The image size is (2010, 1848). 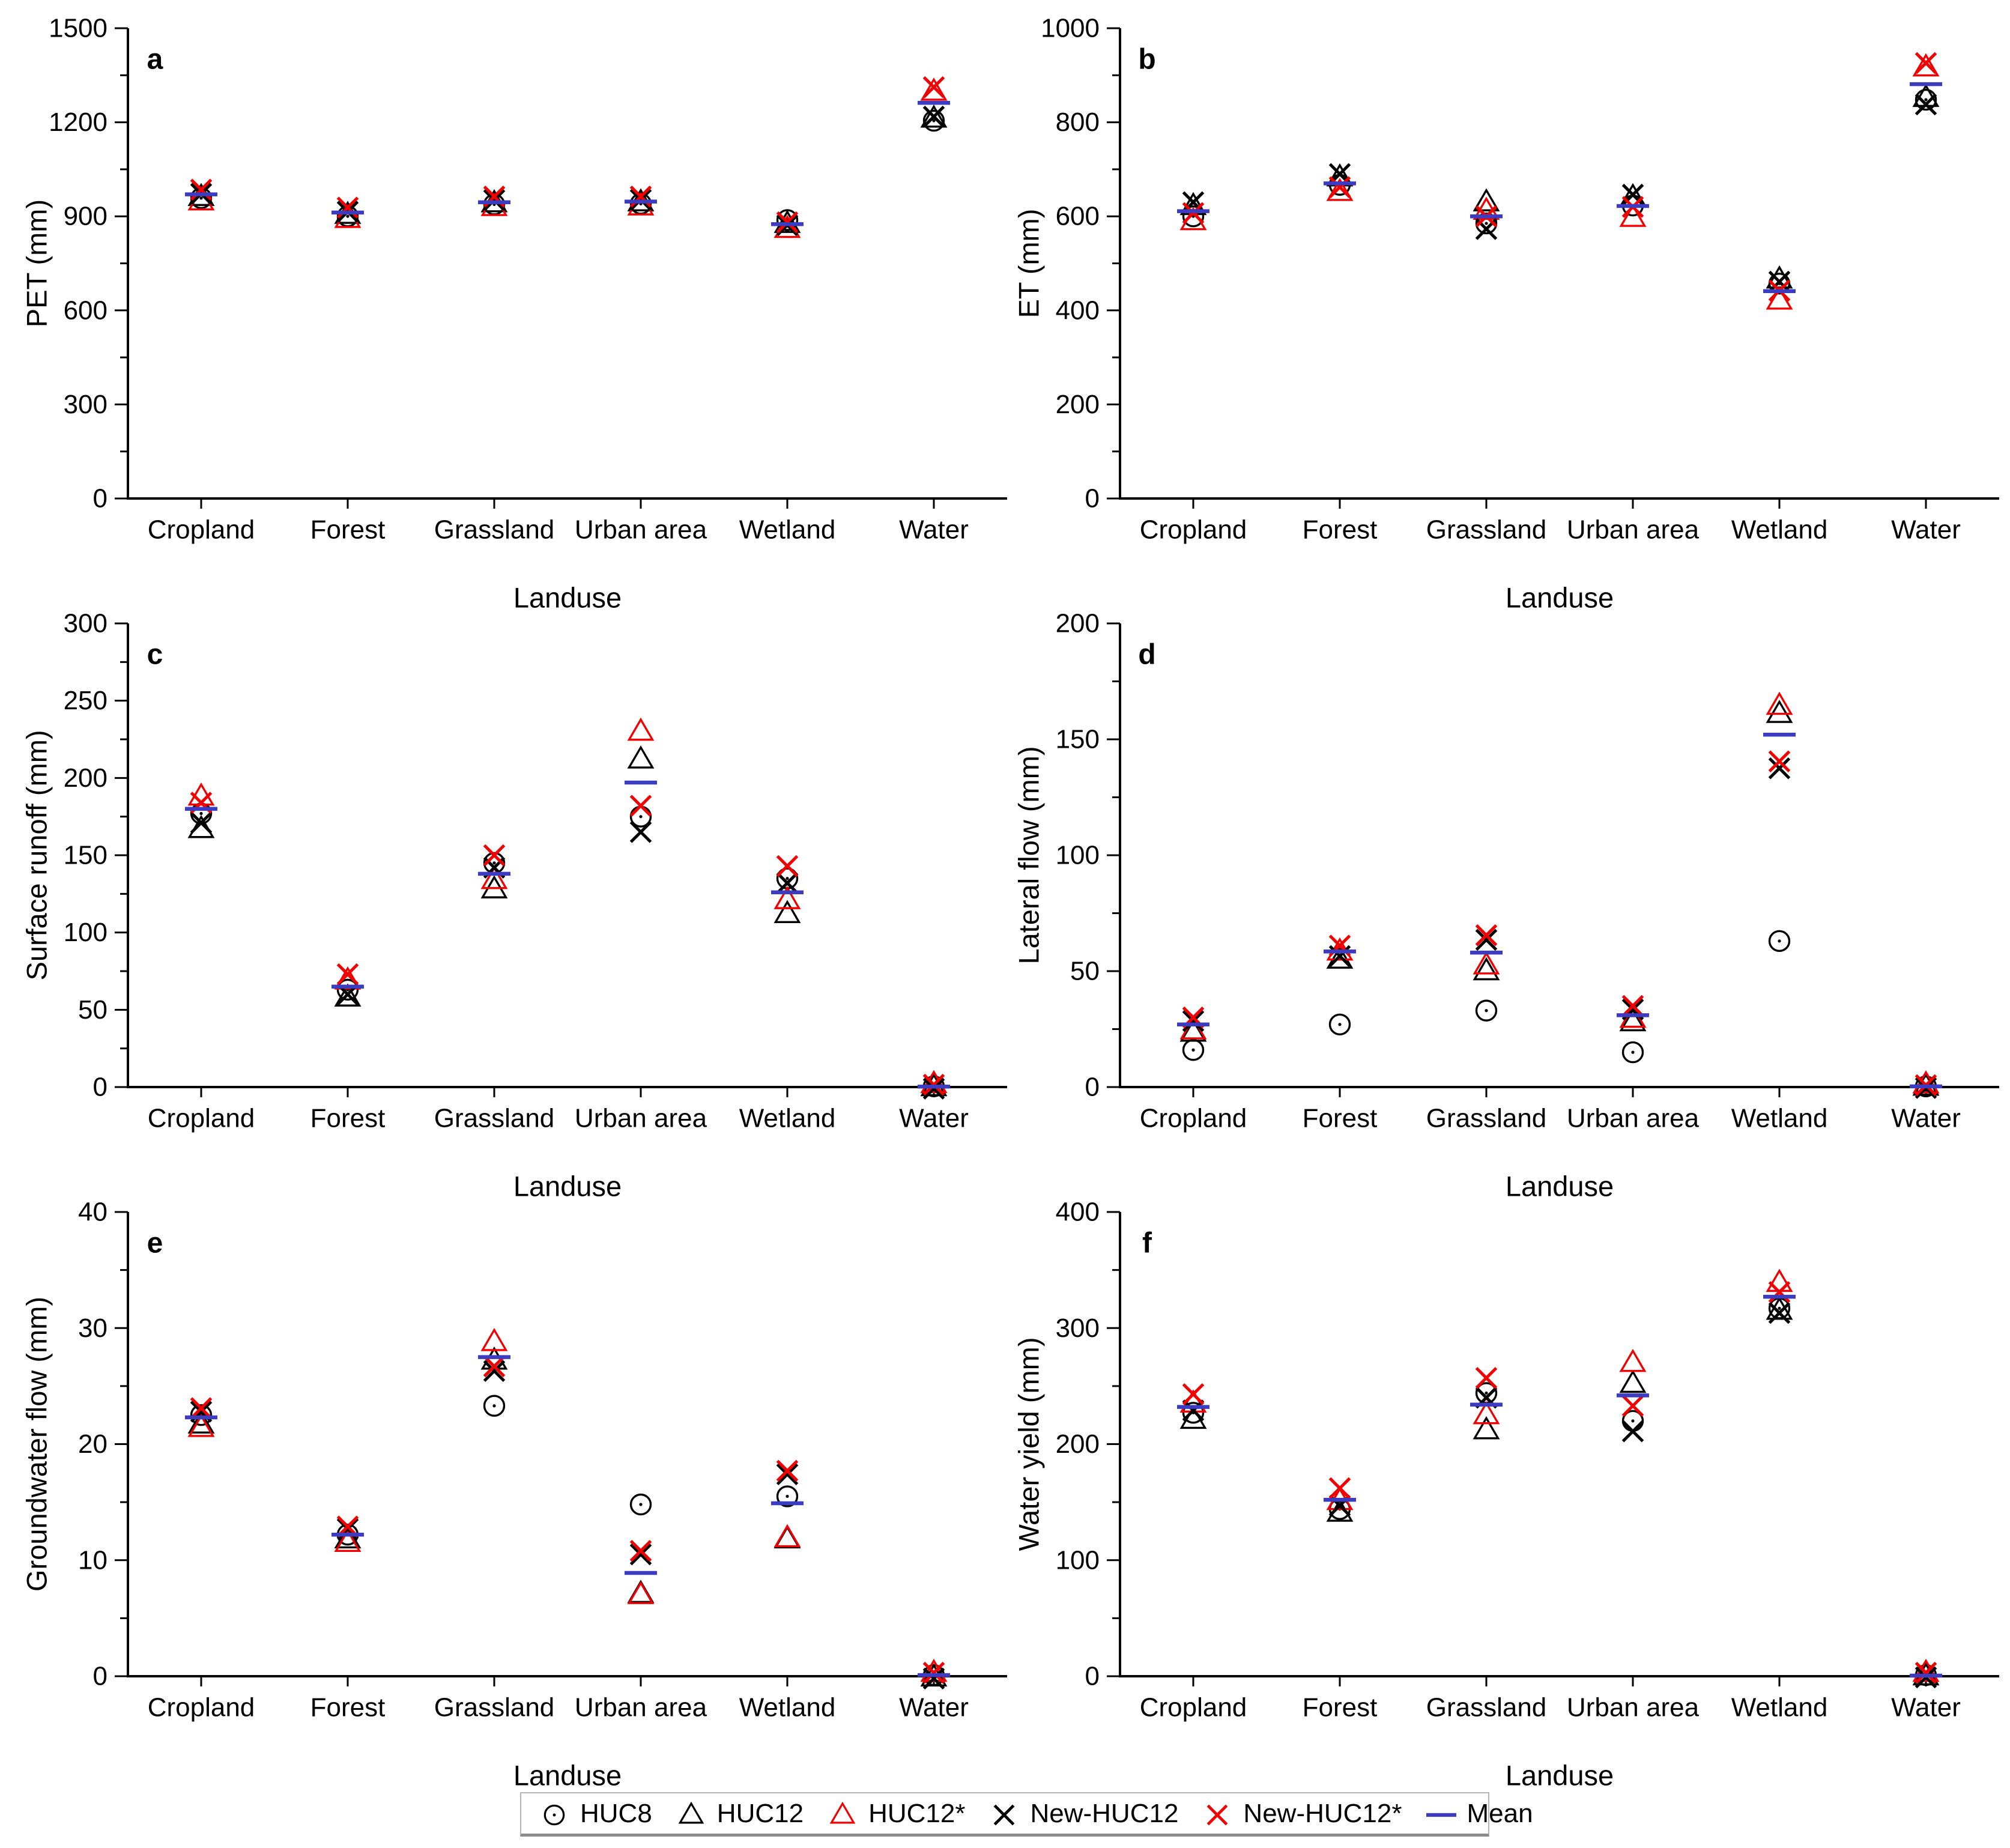 I want to click on panel-letter: c, so click(x=155, y=655).